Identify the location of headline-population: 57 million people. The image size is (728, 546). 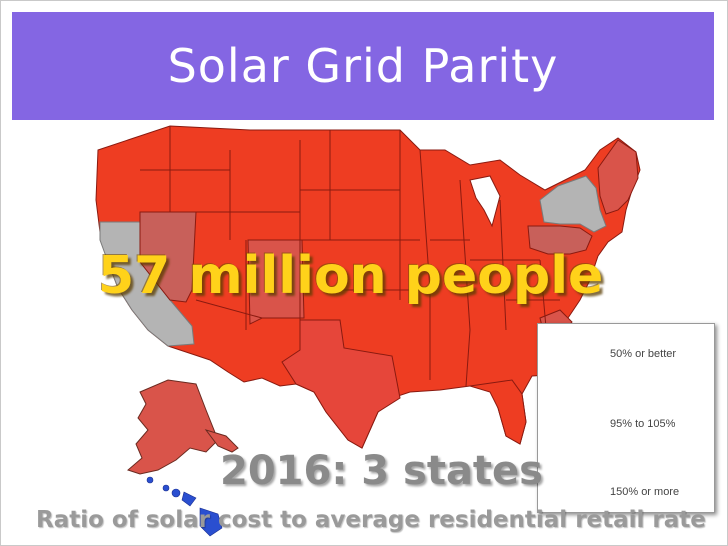
(351, 276).